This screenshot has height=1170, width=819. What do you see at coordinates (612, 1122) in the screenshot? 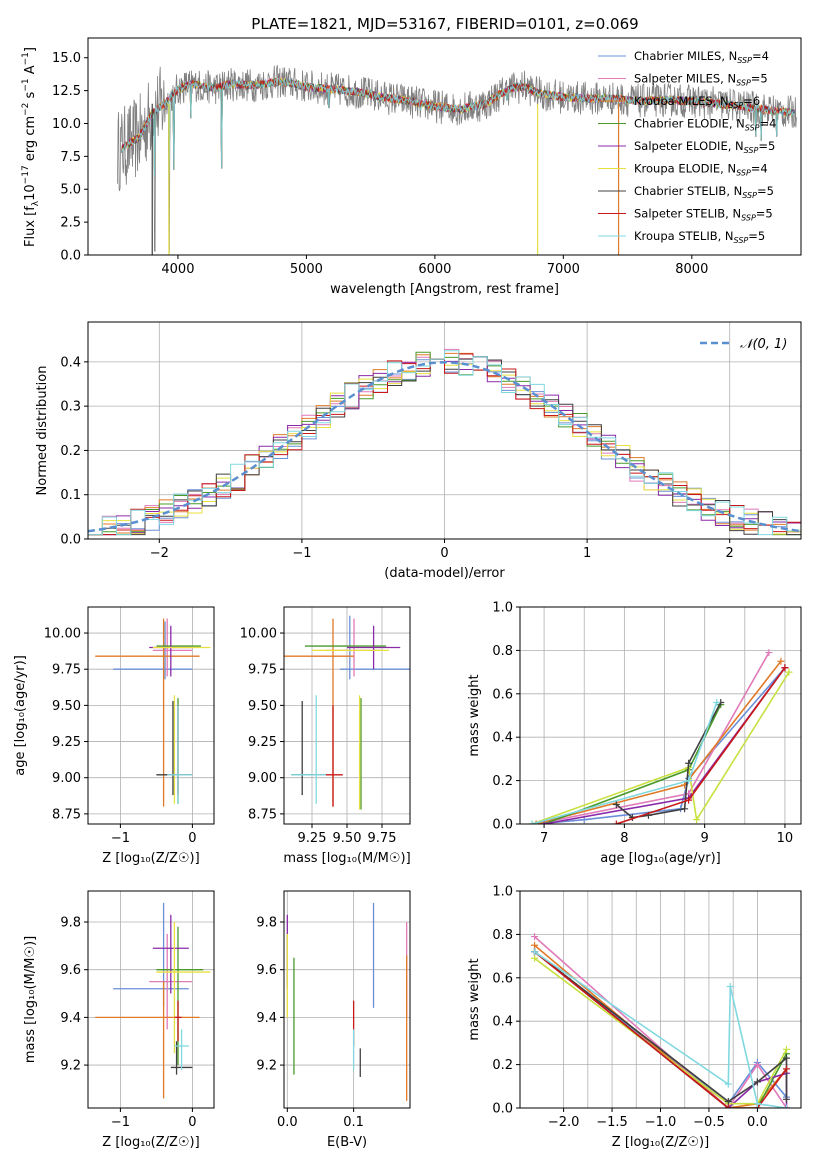
I see `x-tick-label: −1.5` at bounding box center [612, 1122].